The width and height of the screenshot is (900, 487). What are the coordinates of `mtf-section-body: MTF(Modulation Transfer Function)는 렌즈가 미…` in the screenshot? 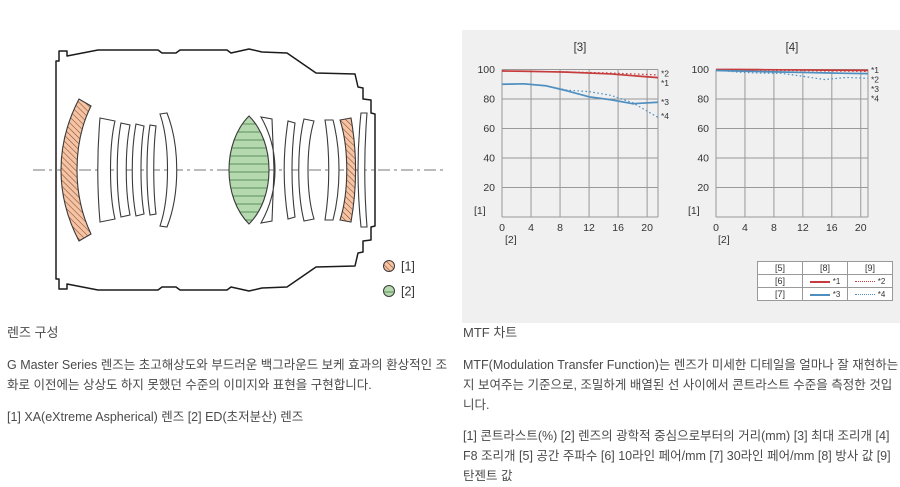 It's located at (681, 385).